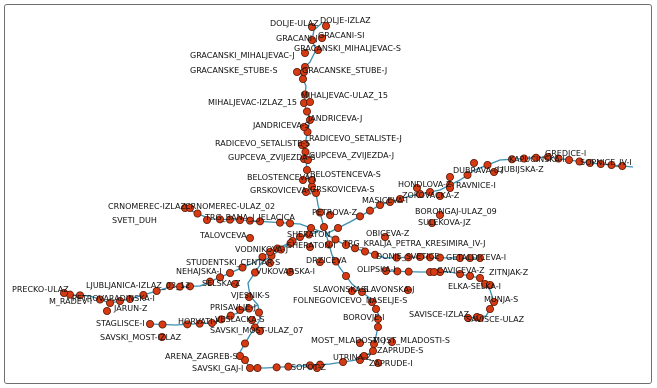 The width and height of the screenshot is (657, 388). Describe the element at coordinates (433, 271) in the screenshot. I see `stop-caviceva-z-marker` at that location.